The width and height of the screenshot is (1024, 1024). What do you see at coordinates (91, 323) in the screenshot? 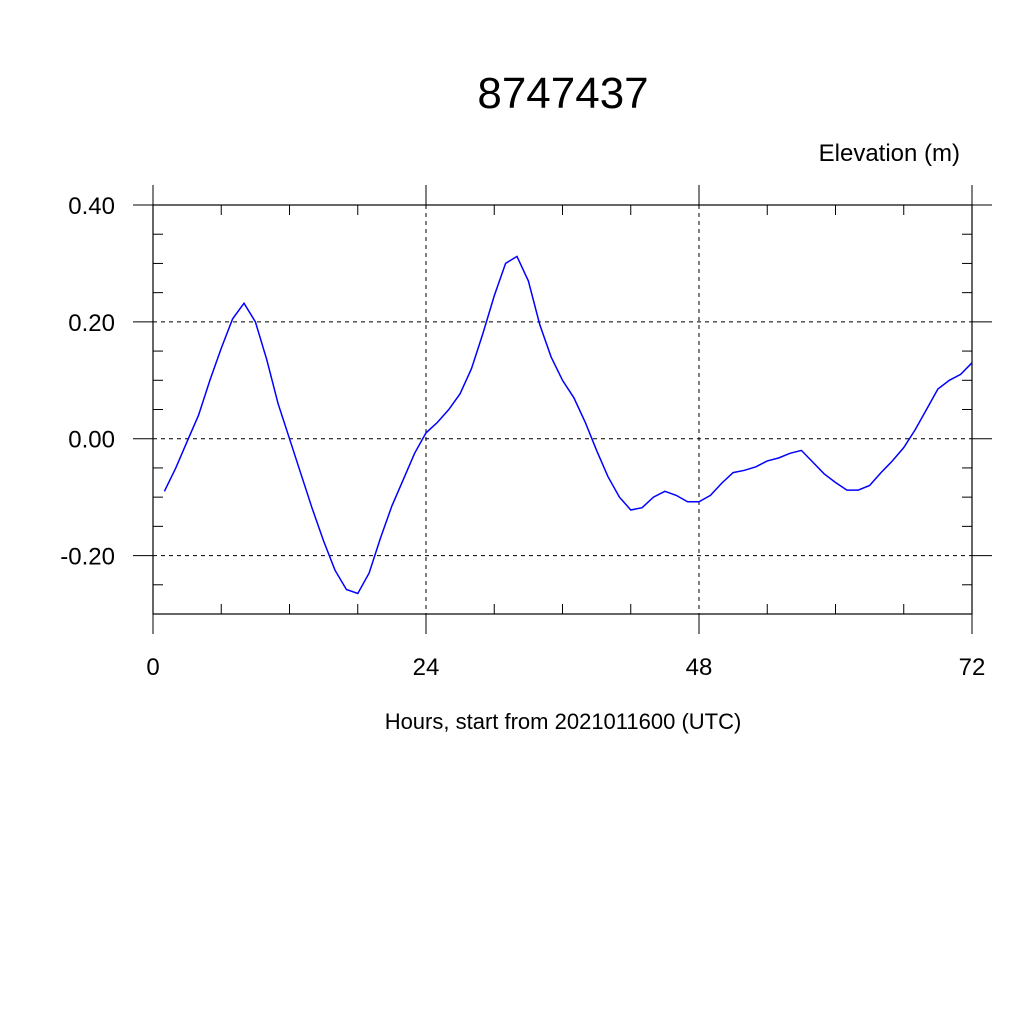
I see `y-tick-label: 0.20` at bounding box center [91, 323].